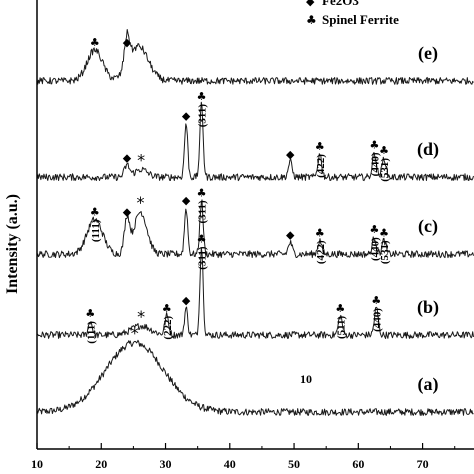  Describe the element at coordinates (384, 150) in the screenshot. I see `peak-marker-club-3-7: ♣` at that location.